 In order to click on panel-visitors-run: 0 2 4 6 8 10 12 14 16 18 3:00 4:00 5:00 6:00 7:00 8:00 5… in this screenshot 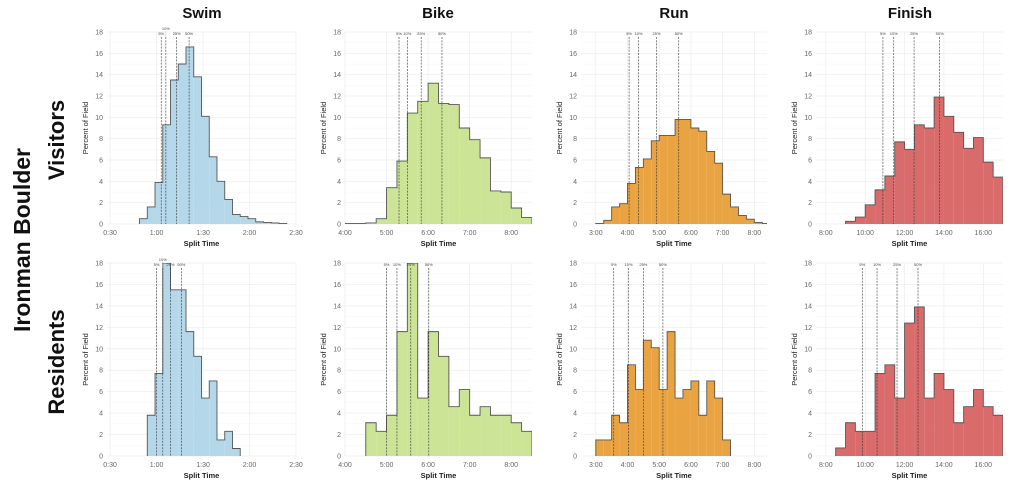, I will do `click(661, 139)`.